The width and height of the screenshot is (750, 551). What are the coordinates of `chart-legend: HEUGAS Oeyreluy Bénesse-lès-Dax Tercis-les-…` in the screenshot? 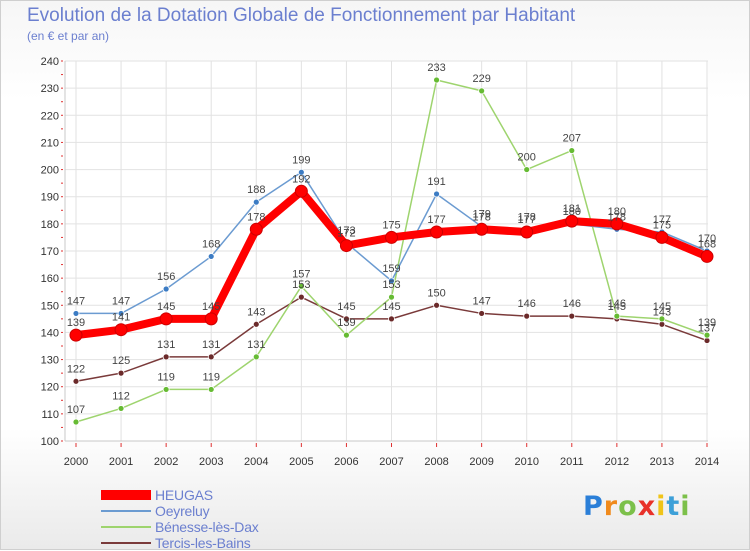 It's located at (180, 519).